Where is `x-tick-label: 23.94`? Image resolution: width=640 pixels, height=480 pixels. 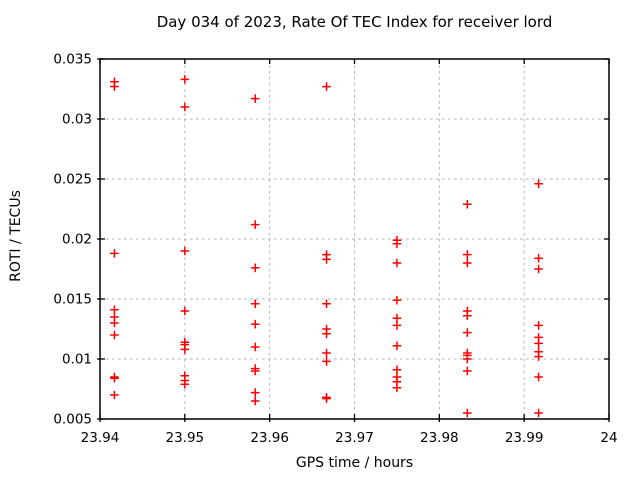 x-tick-label: 23.94 is located at coordinates (100, 438).